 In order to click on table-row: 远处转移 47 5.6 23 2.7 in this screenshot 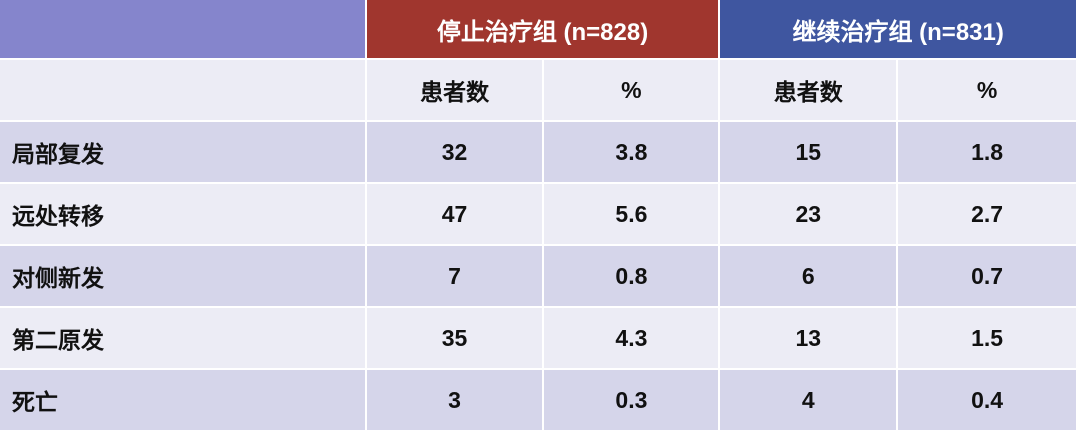, I will do `click(538, 214)`.